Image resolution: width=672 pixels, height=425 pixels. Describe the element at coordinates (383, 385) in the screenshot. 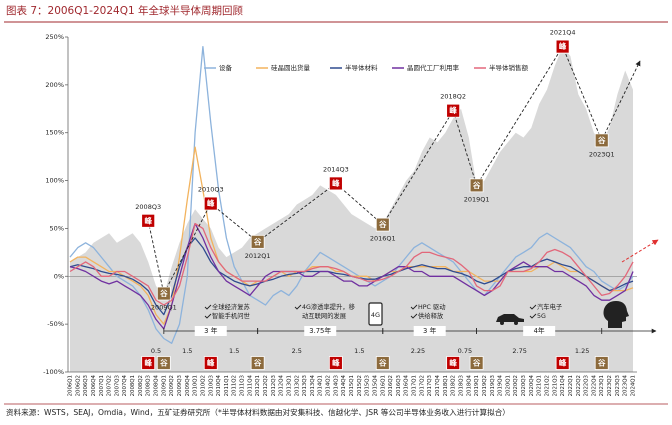

I see `x-tick-label: 2016Q1` at that location.